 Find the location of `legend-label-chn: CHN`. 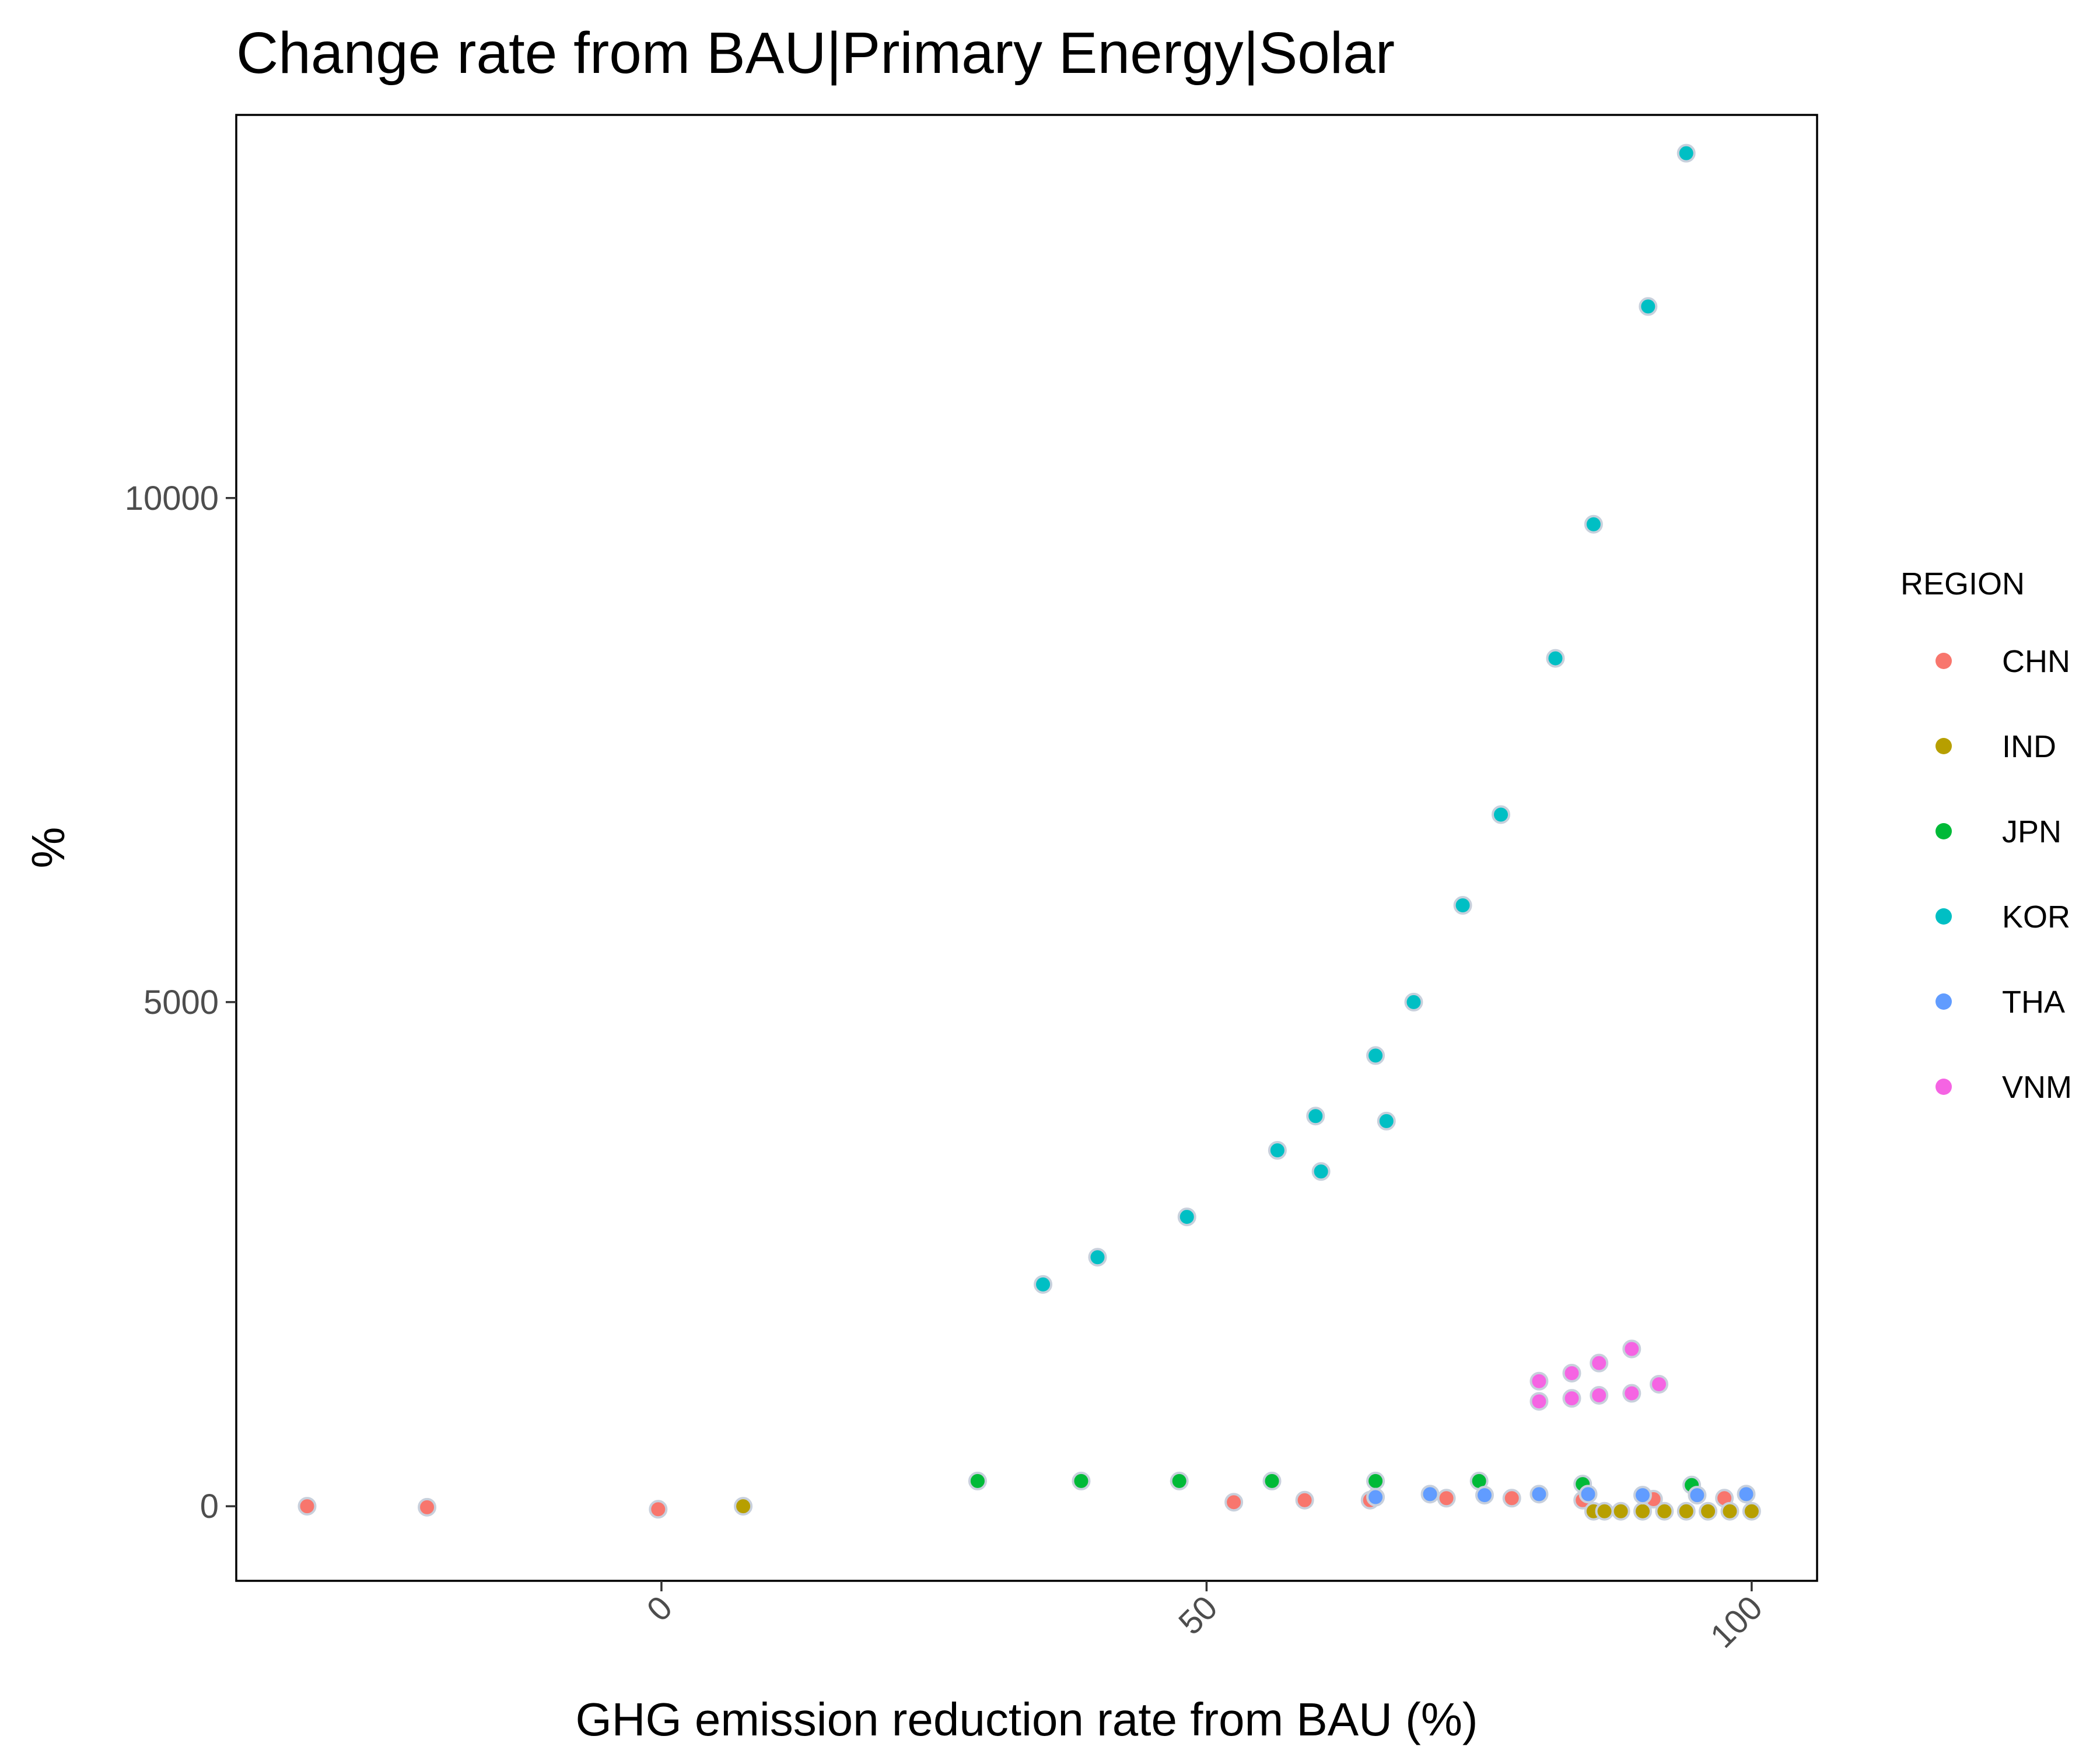

legend-label-chn: CHN is located at coordinates (2036, 661).